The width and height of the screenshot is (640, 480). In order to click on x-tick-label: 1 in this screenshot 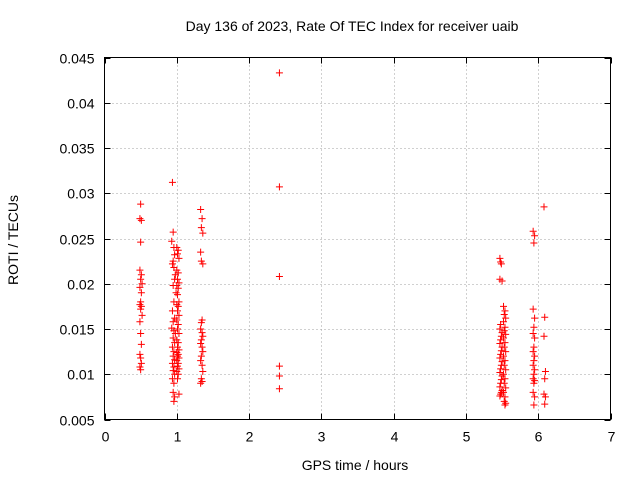, I will do `click(178, 437)`.